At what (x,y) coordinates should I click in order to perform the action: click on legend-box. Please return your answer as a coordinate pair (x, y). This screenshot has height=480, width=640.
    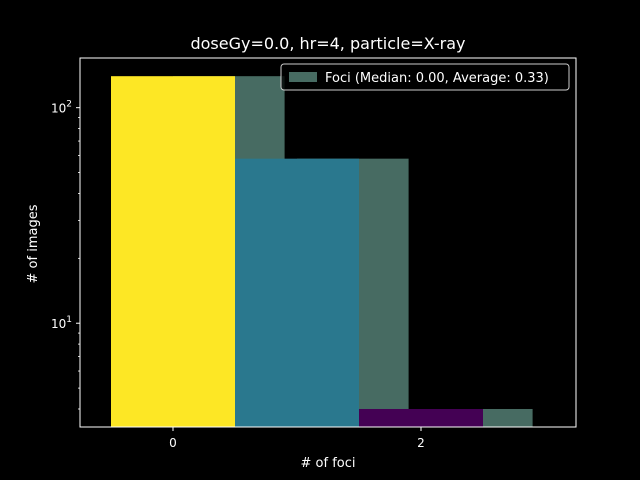
    Looking at the image, I should click on (425, 77).